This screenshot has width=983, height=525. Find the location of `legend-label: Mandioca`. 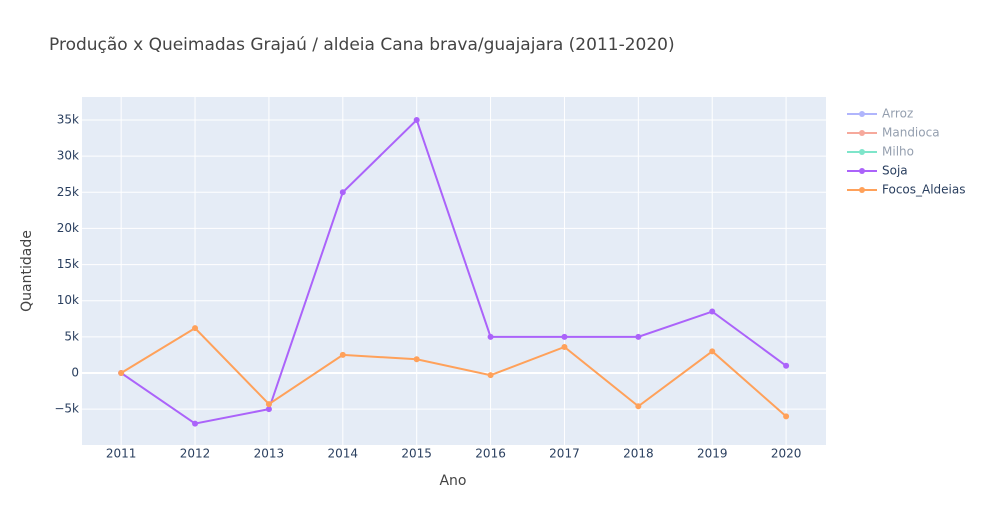

legend-label: Mandioca is located at coordinates (911, 133).